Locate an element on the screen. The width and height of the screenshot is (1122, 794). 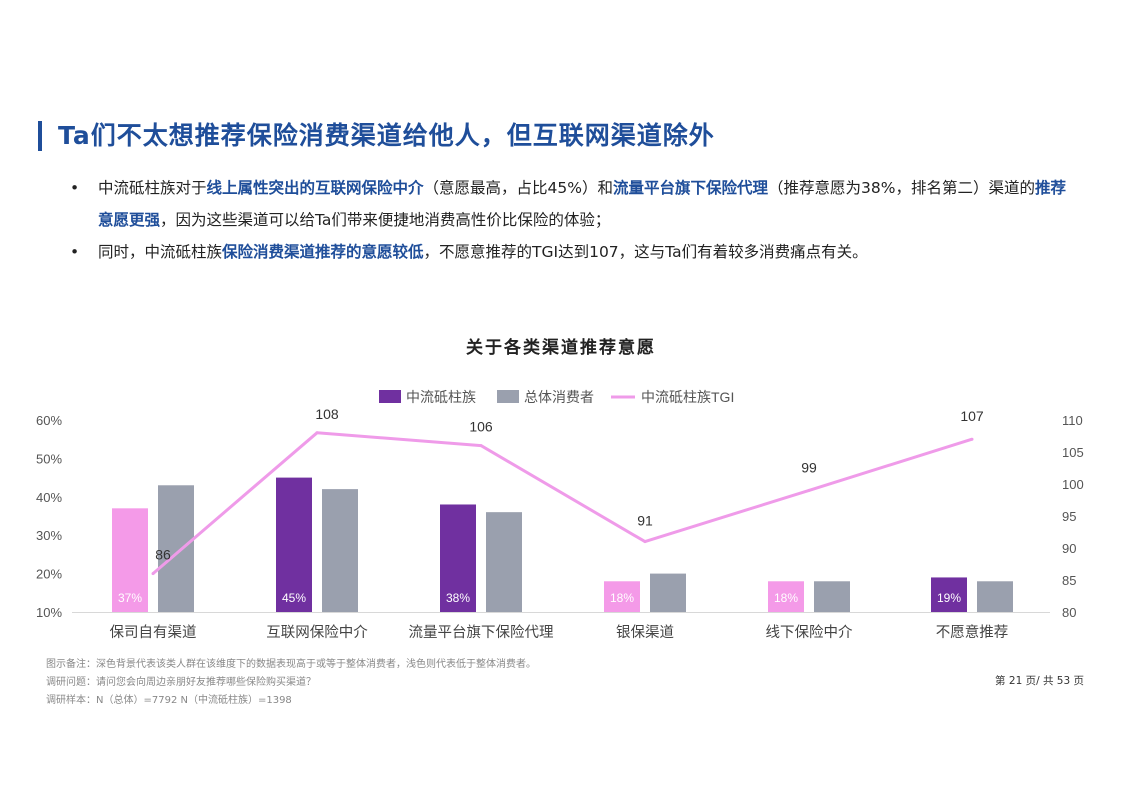
title-accent-bar is located at coordinates (40, 136).